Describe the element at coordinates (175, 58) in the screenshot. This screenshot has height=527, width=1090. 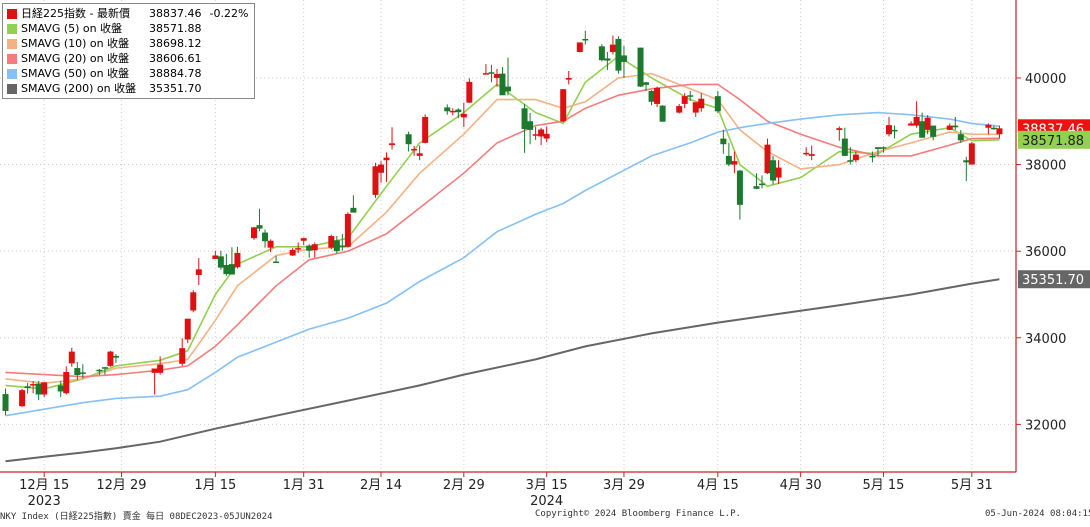
I see `legend-value: 38606.61` at that location.